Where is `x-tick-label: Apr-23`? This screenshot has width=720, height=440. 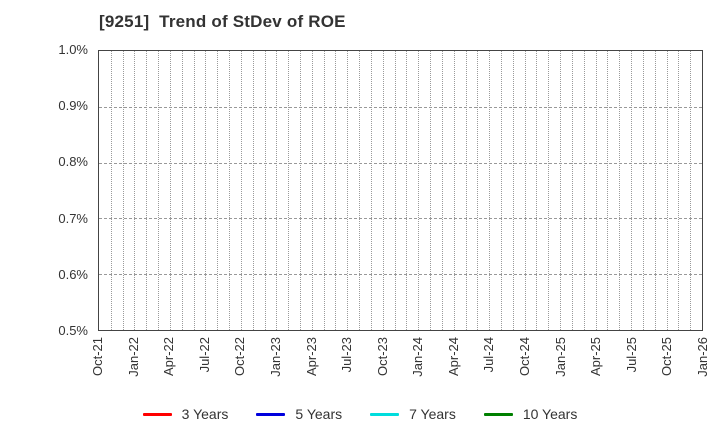 x-tick-label: Apr-23 is located at coordinates (311, 357).